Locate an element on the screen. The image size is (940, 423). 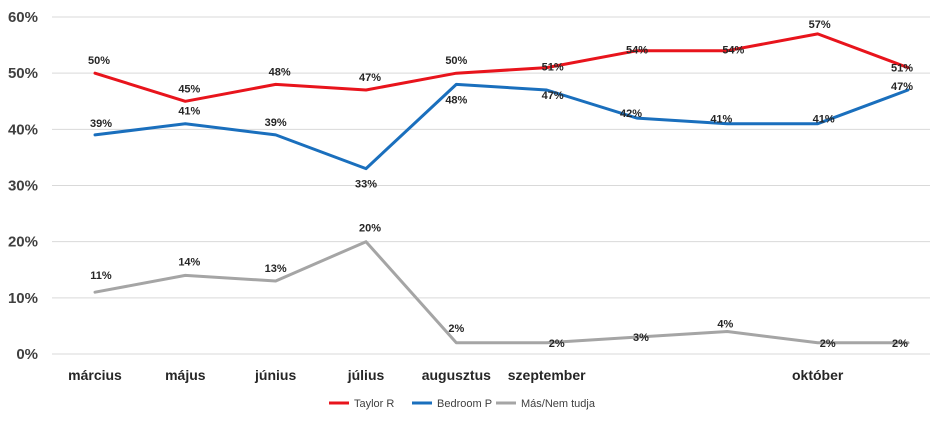
legend-label: Taylor R is located at coordinates (374, 404).